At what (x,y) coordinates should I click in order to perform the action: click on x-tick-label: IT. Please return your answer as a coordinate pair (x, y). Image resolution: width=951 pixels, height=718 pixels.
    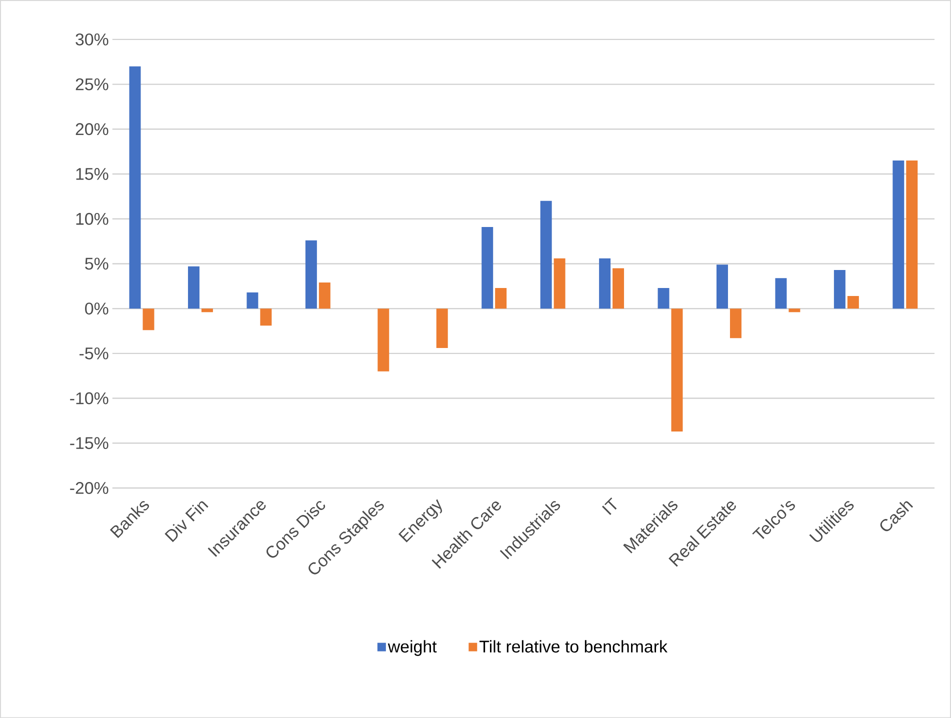
    Looking at the image, I should click on (609, 506).